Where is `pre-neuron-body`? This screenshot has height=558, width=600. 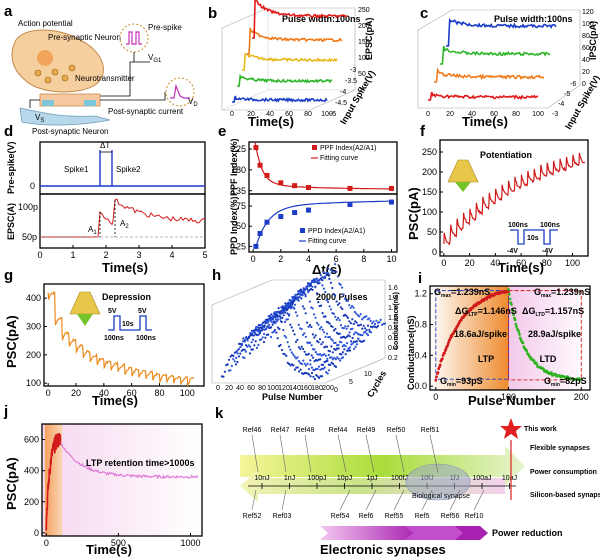
pre-neuron-body is located at coordinates (57, 61).